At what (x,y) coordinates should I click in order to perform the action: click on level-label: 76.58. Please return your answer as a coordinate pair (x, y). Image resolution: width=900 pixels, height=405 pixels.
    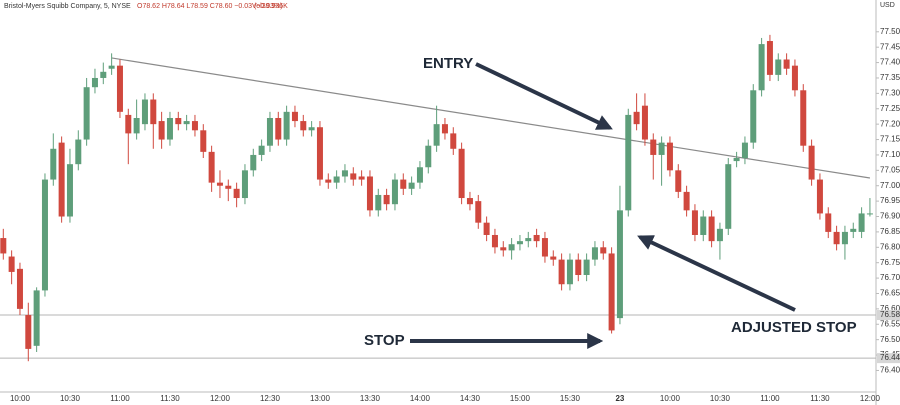
    Looking at the image, I should click on (890, 314).